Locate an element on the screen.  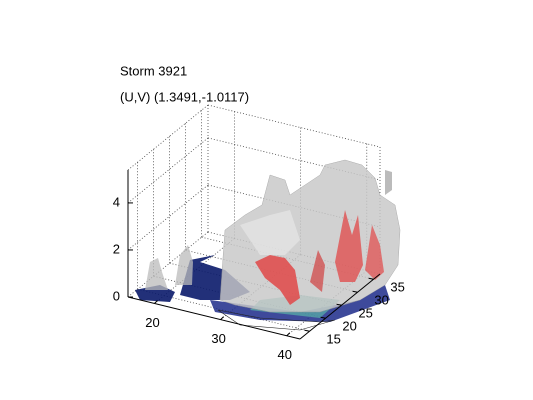
contour is located at coordinates (276, 320).